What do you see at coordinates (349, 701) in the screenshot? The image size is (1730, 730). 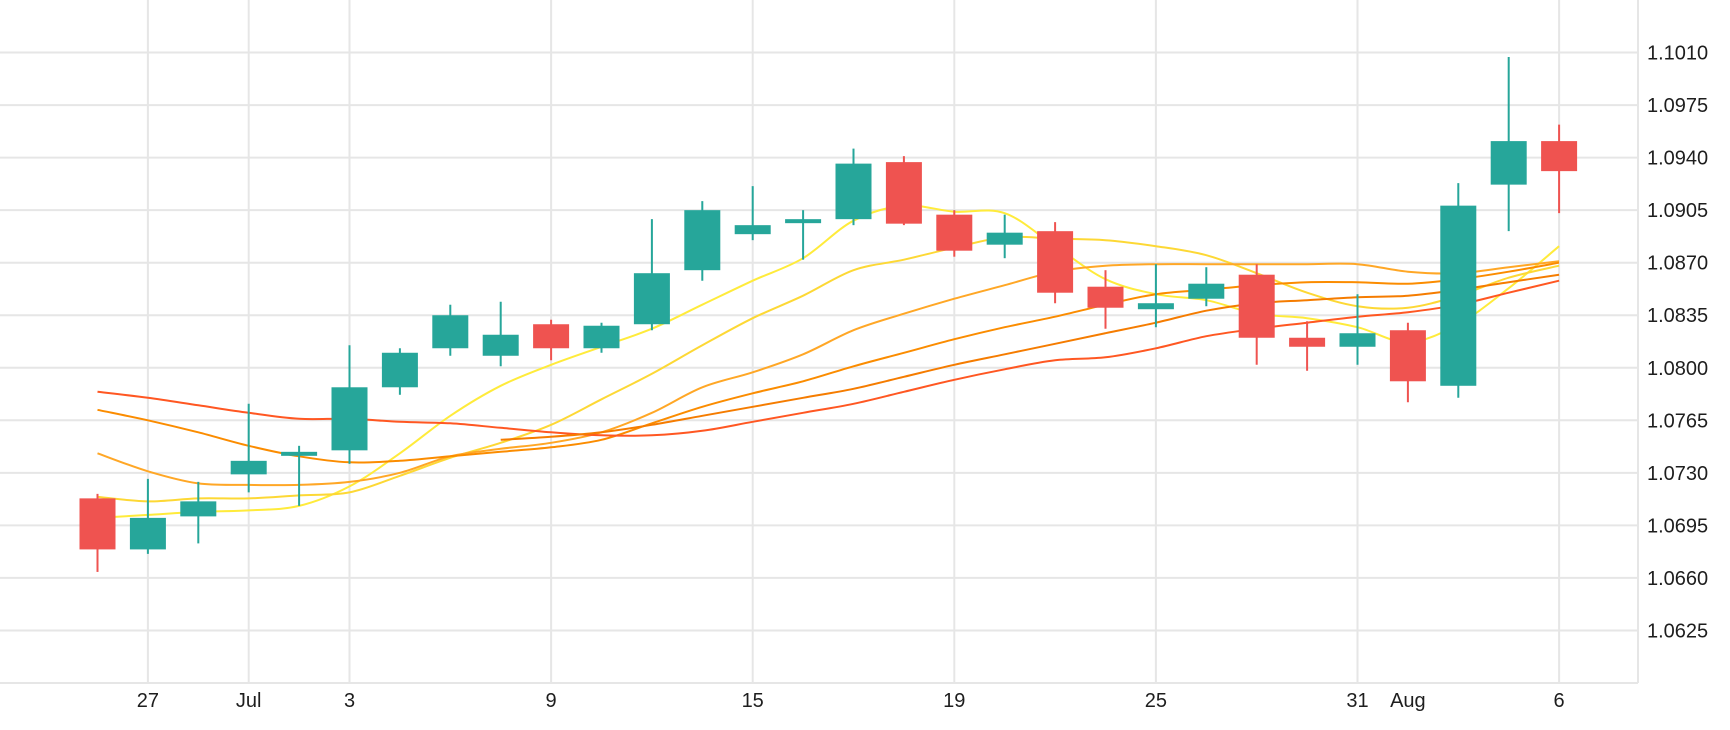 I see `x-tick-label: 3` at bounding box center [349, 701].